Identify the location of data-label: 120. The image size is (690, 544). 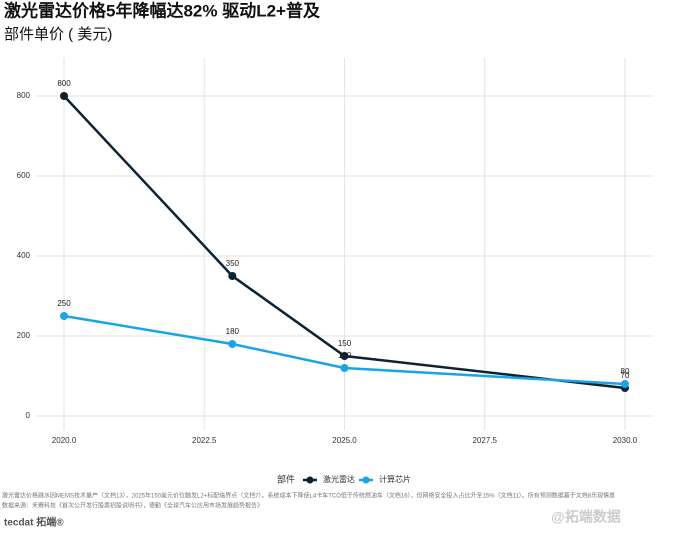
(345, 355).